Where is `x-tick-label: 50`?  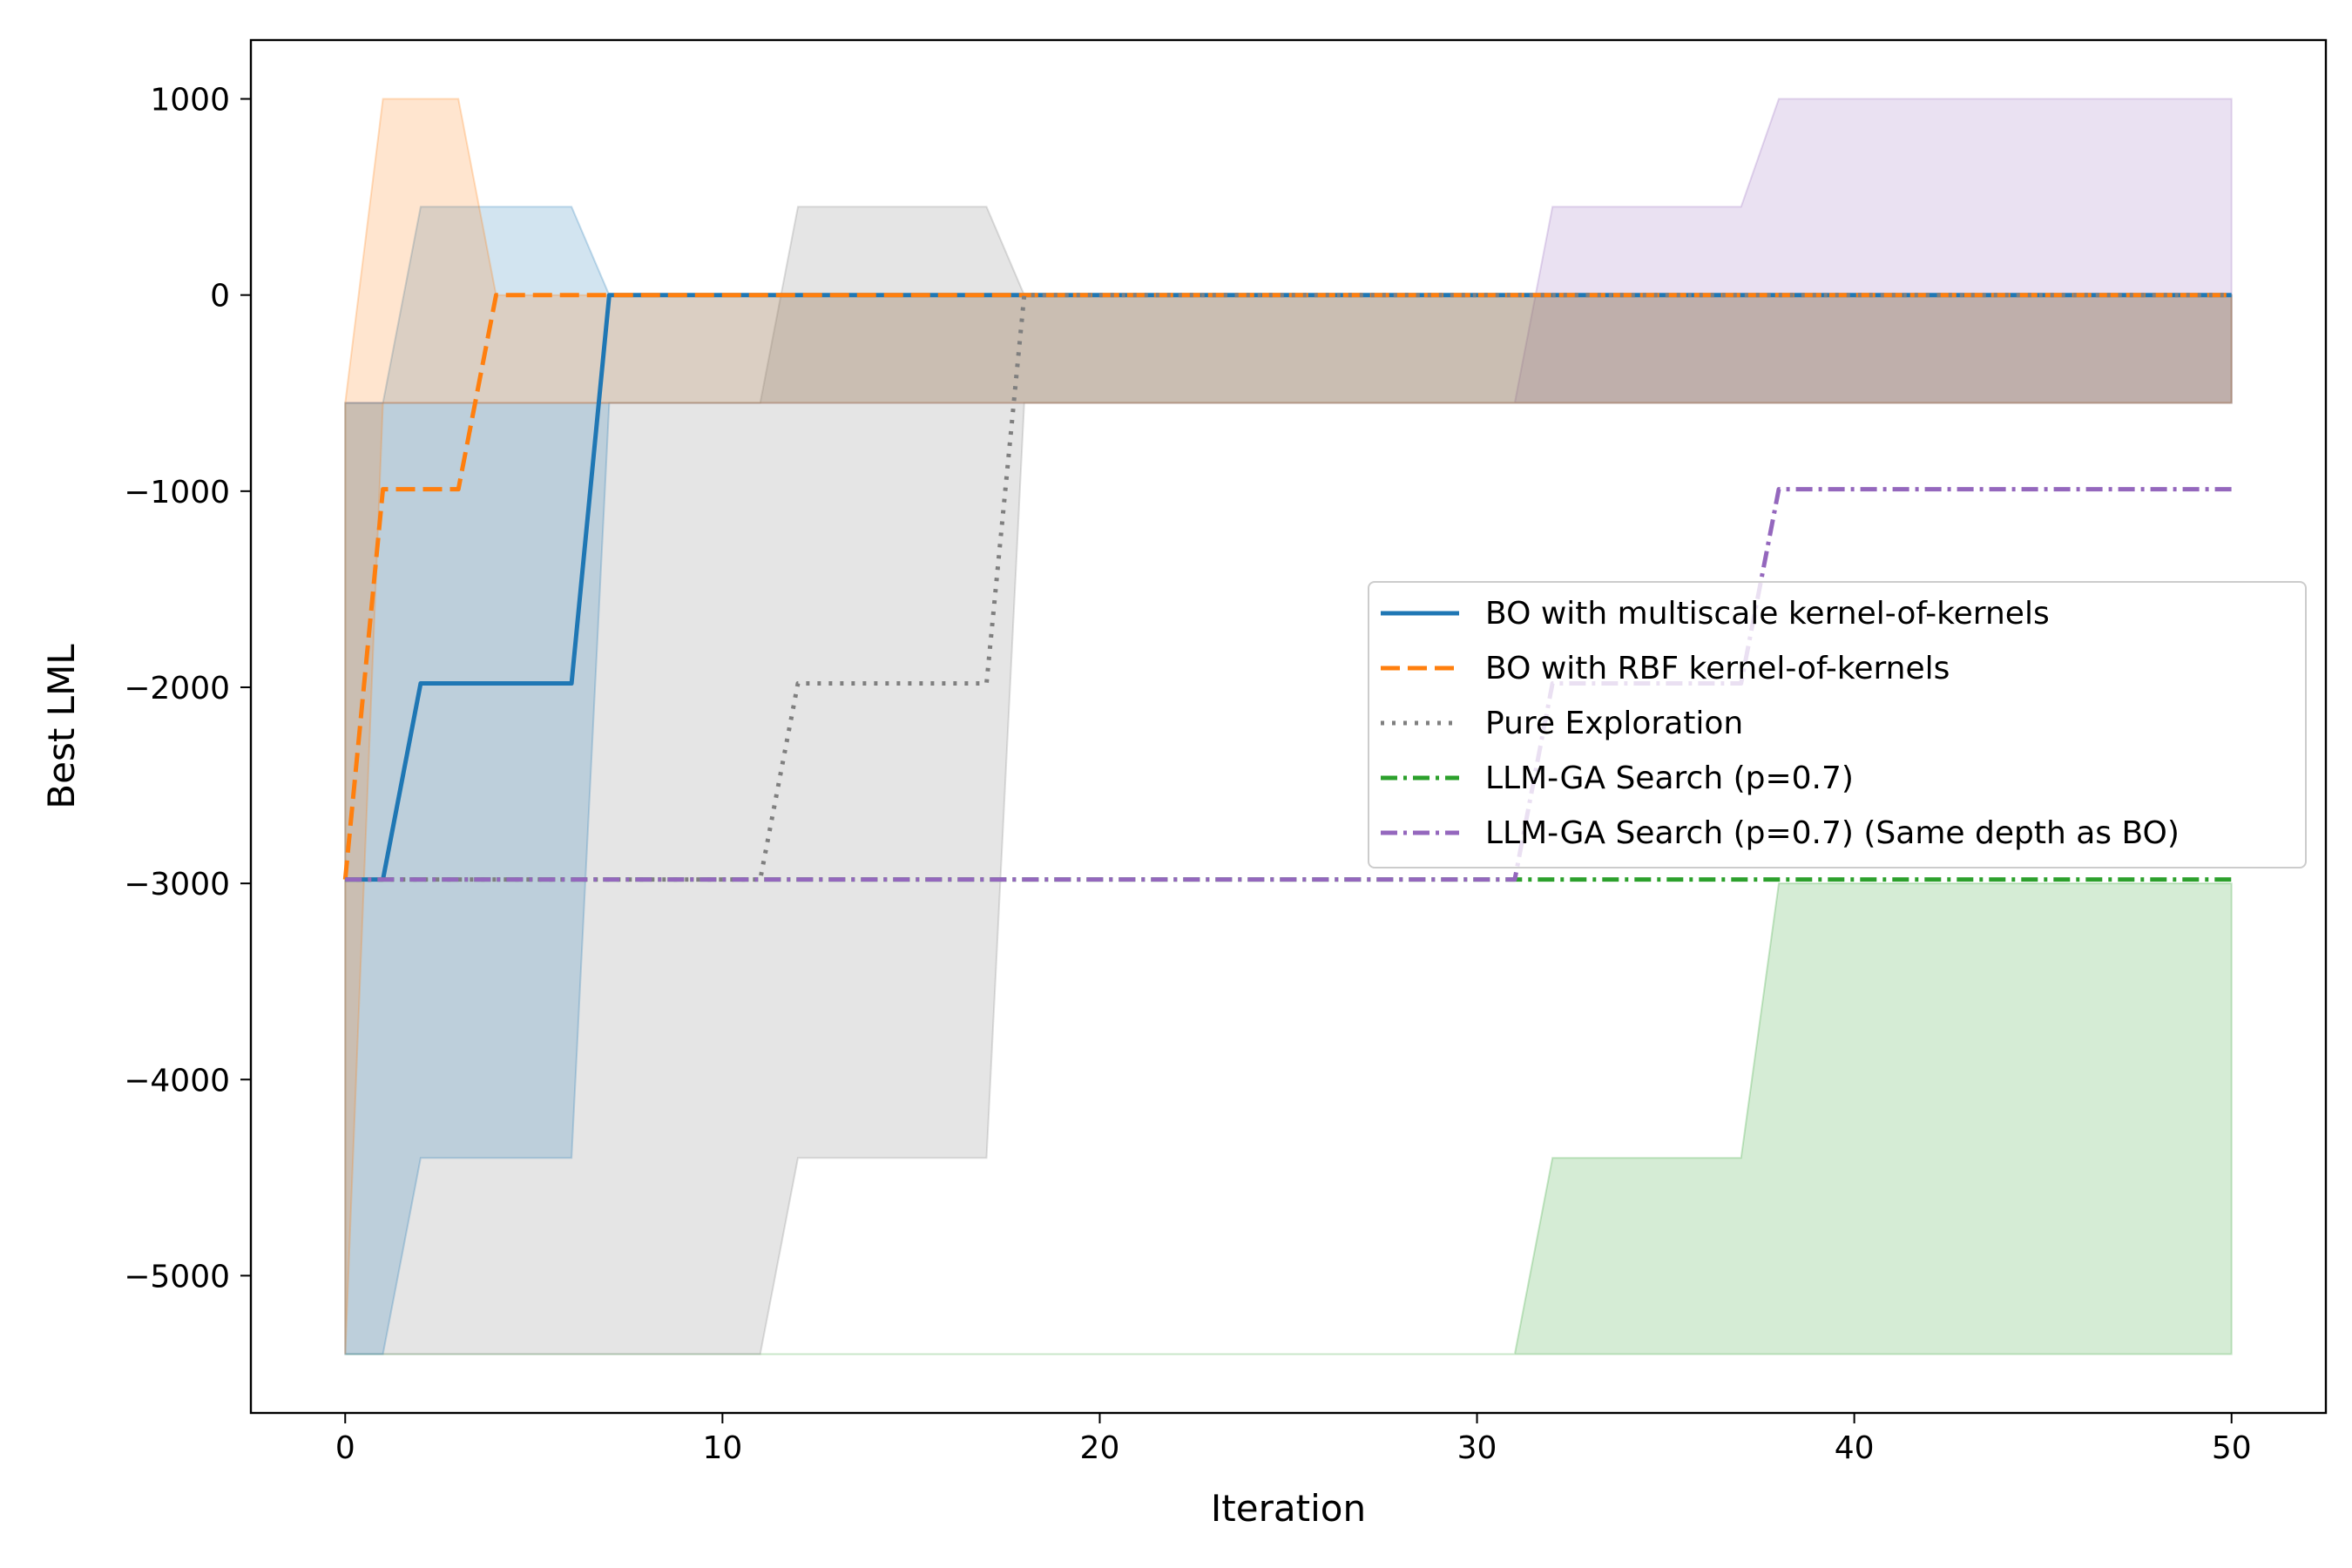 x-tick-label: 50 is located at coordinates (2232, 1448).